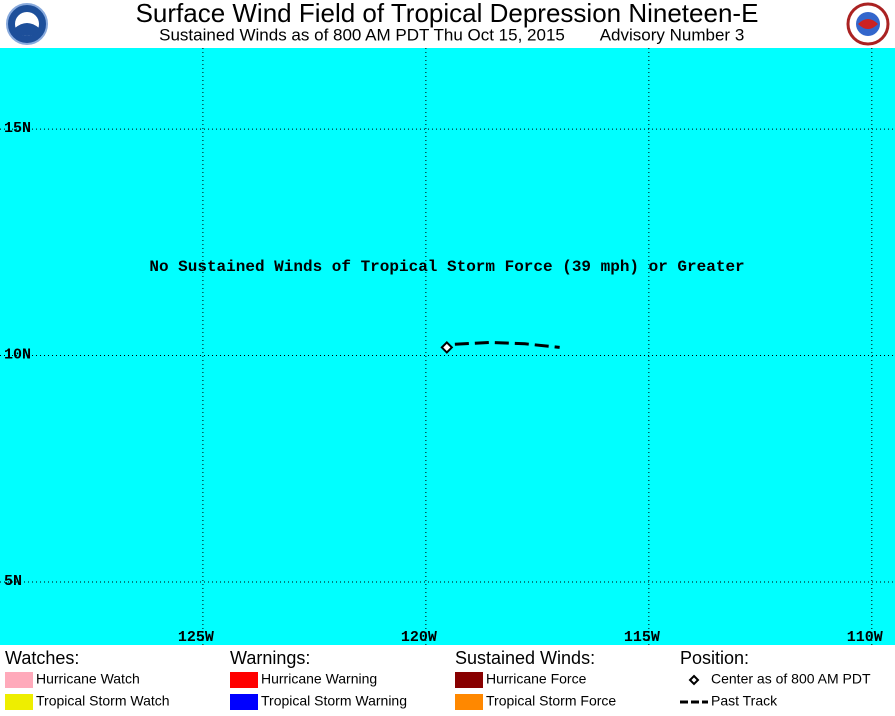  Describe the element at coordinates (42, 658) in the screenshot. I see `legend-group-title: Watches:` at that location.